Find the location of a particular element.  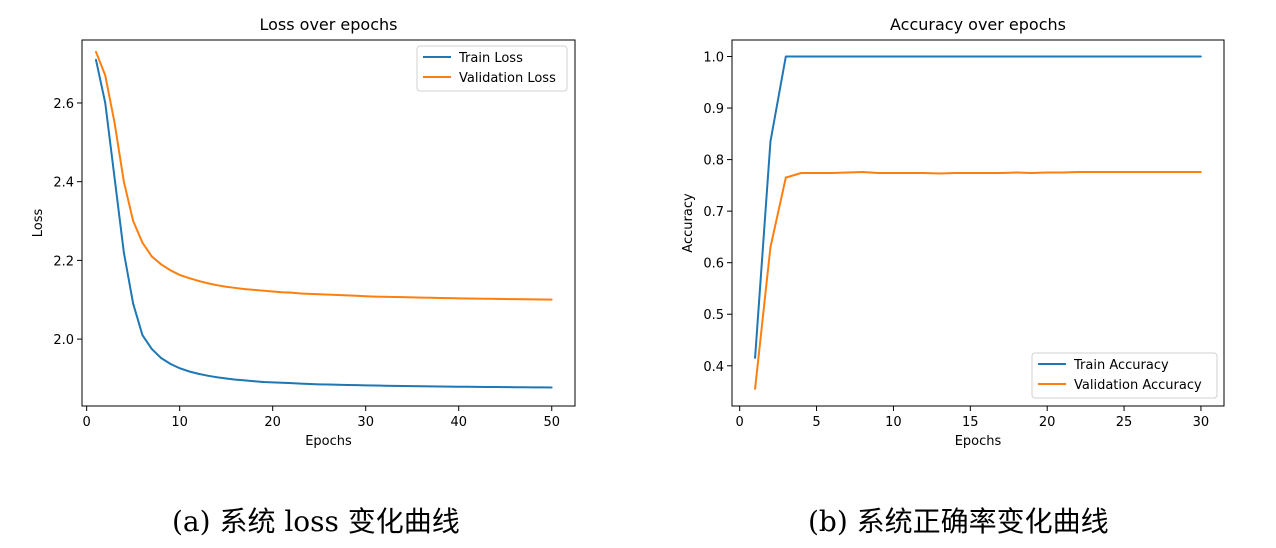

legend-label: Train Accuracy is located at coordinates (1121, 365).